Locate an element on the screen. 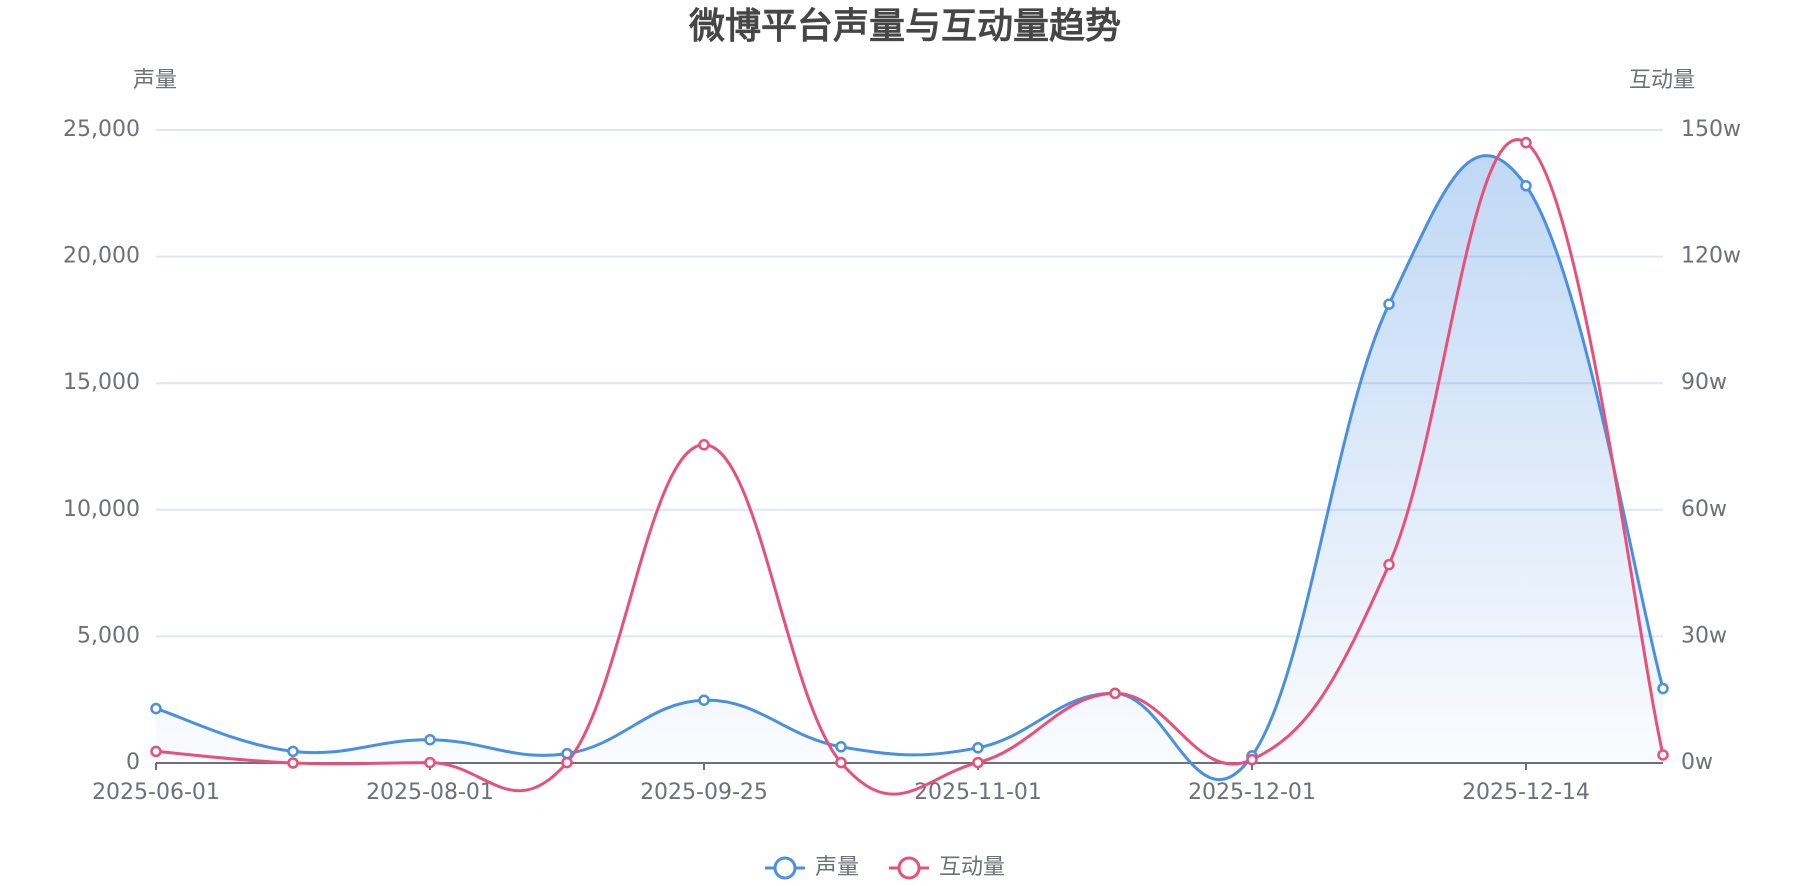 The width and height of the screenshot is (1800, 886). x-tick-label: 2025-06-01 is located at coordinates (156, 792).